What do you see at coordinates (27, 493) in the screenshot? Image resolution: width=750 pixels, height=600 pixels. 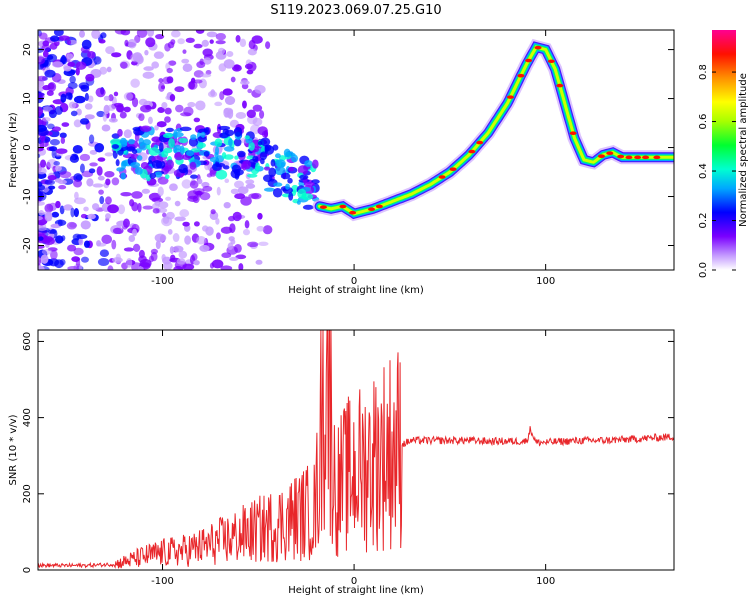 I see `y-tick-label: 200` at bounding box center [27, 493].